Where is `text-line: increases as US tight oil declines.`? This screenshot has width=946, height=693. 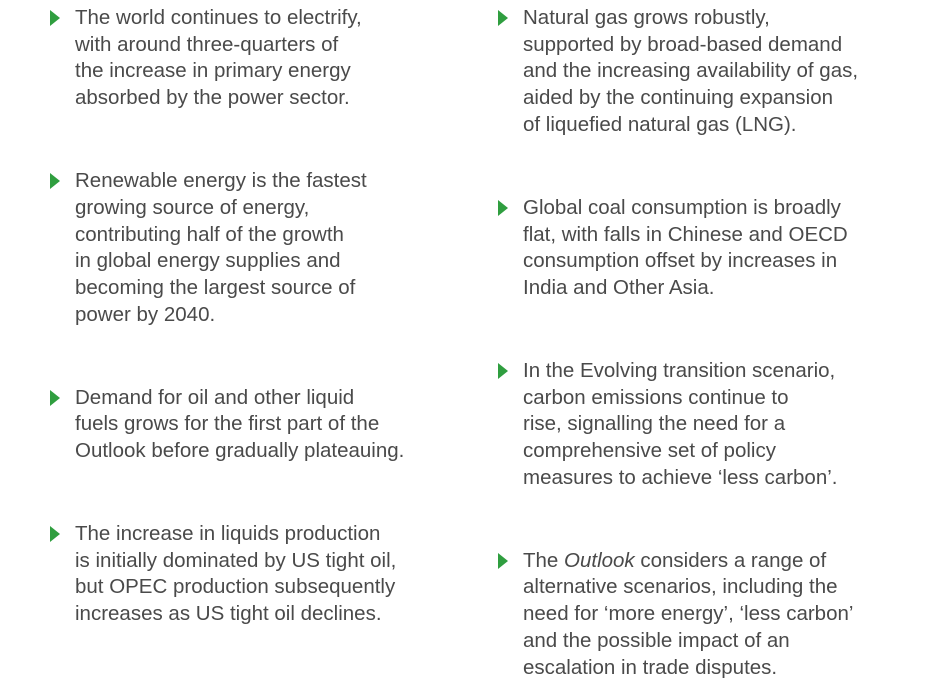 text-line: increases as US tight oil declines. is located at coordinates (228, 614).